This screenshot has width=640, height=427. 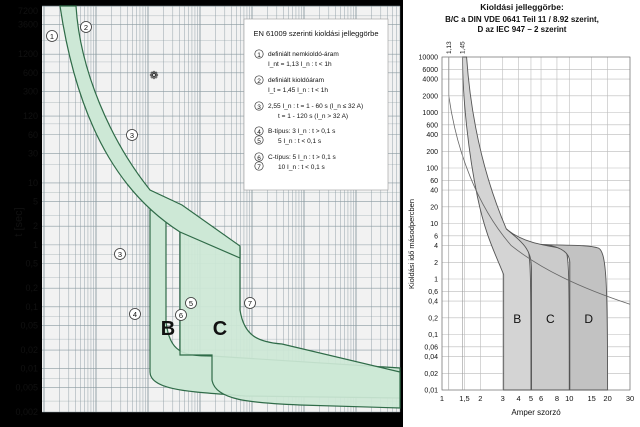 I want to click on legend-marker-label: 7, so click(x=259, y=167).